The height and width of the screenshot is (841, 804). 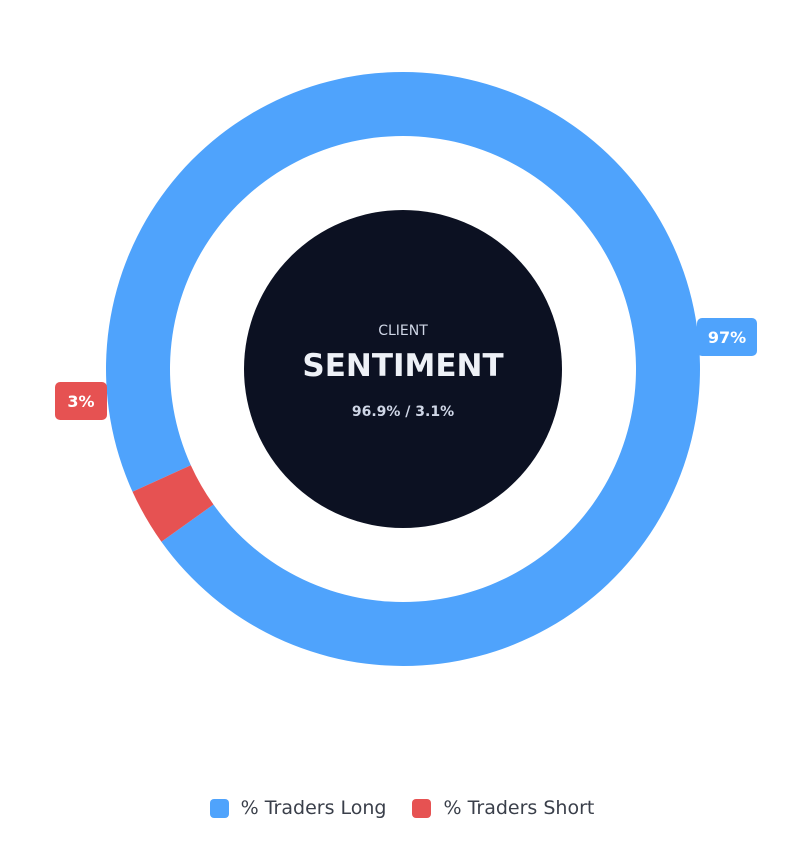 What do you see at coordinates (403, 331) in the screenshot?
I see `center-kicker: CLIENT` at bounding box center [403, 331].